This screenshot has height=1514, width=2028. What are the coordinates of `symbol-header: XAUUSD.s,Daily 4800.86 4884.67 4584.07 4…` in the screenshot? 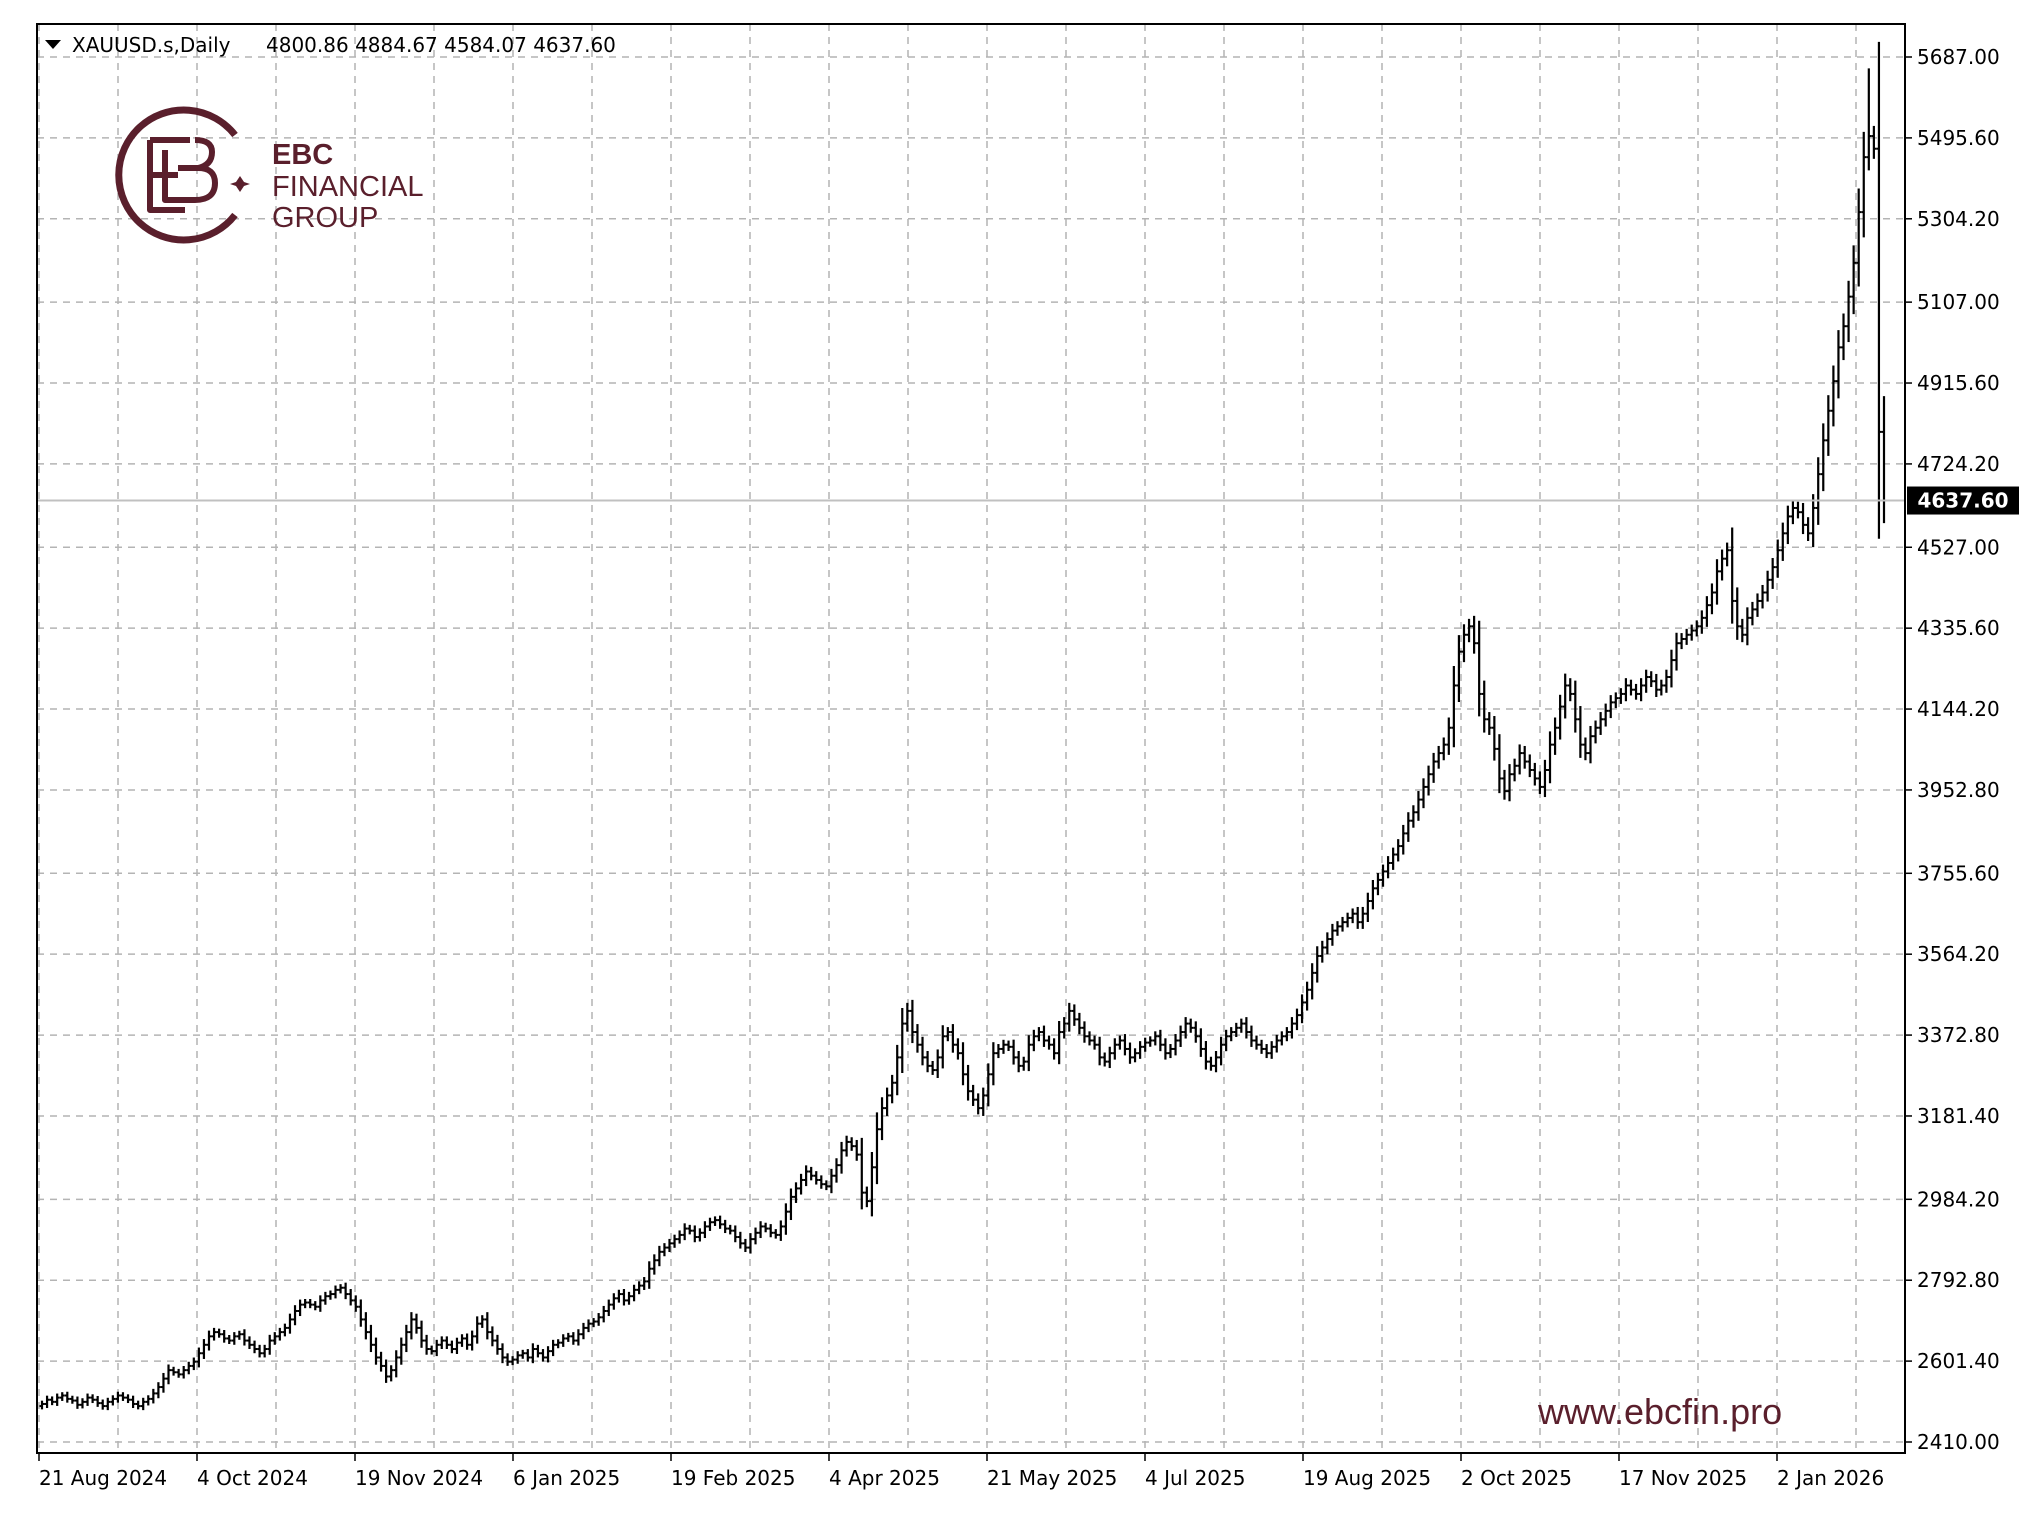 It's located at (330, 45).